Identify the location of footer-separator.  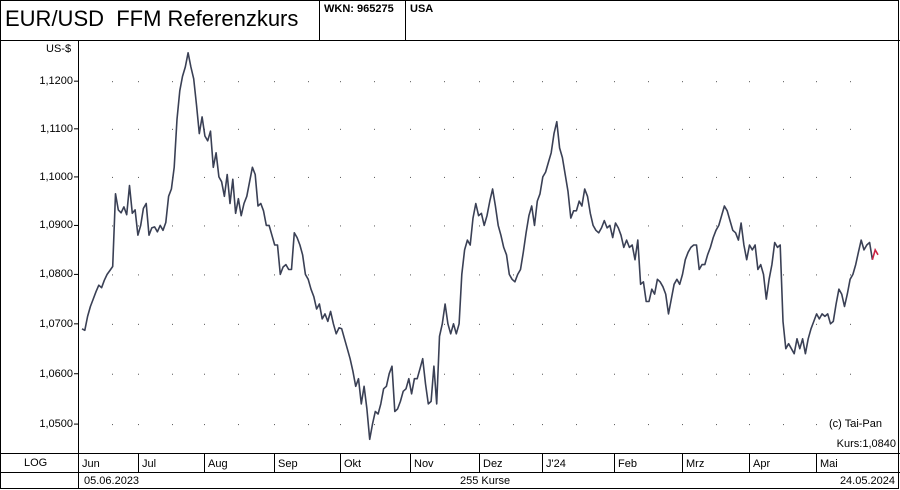
(450, 472).